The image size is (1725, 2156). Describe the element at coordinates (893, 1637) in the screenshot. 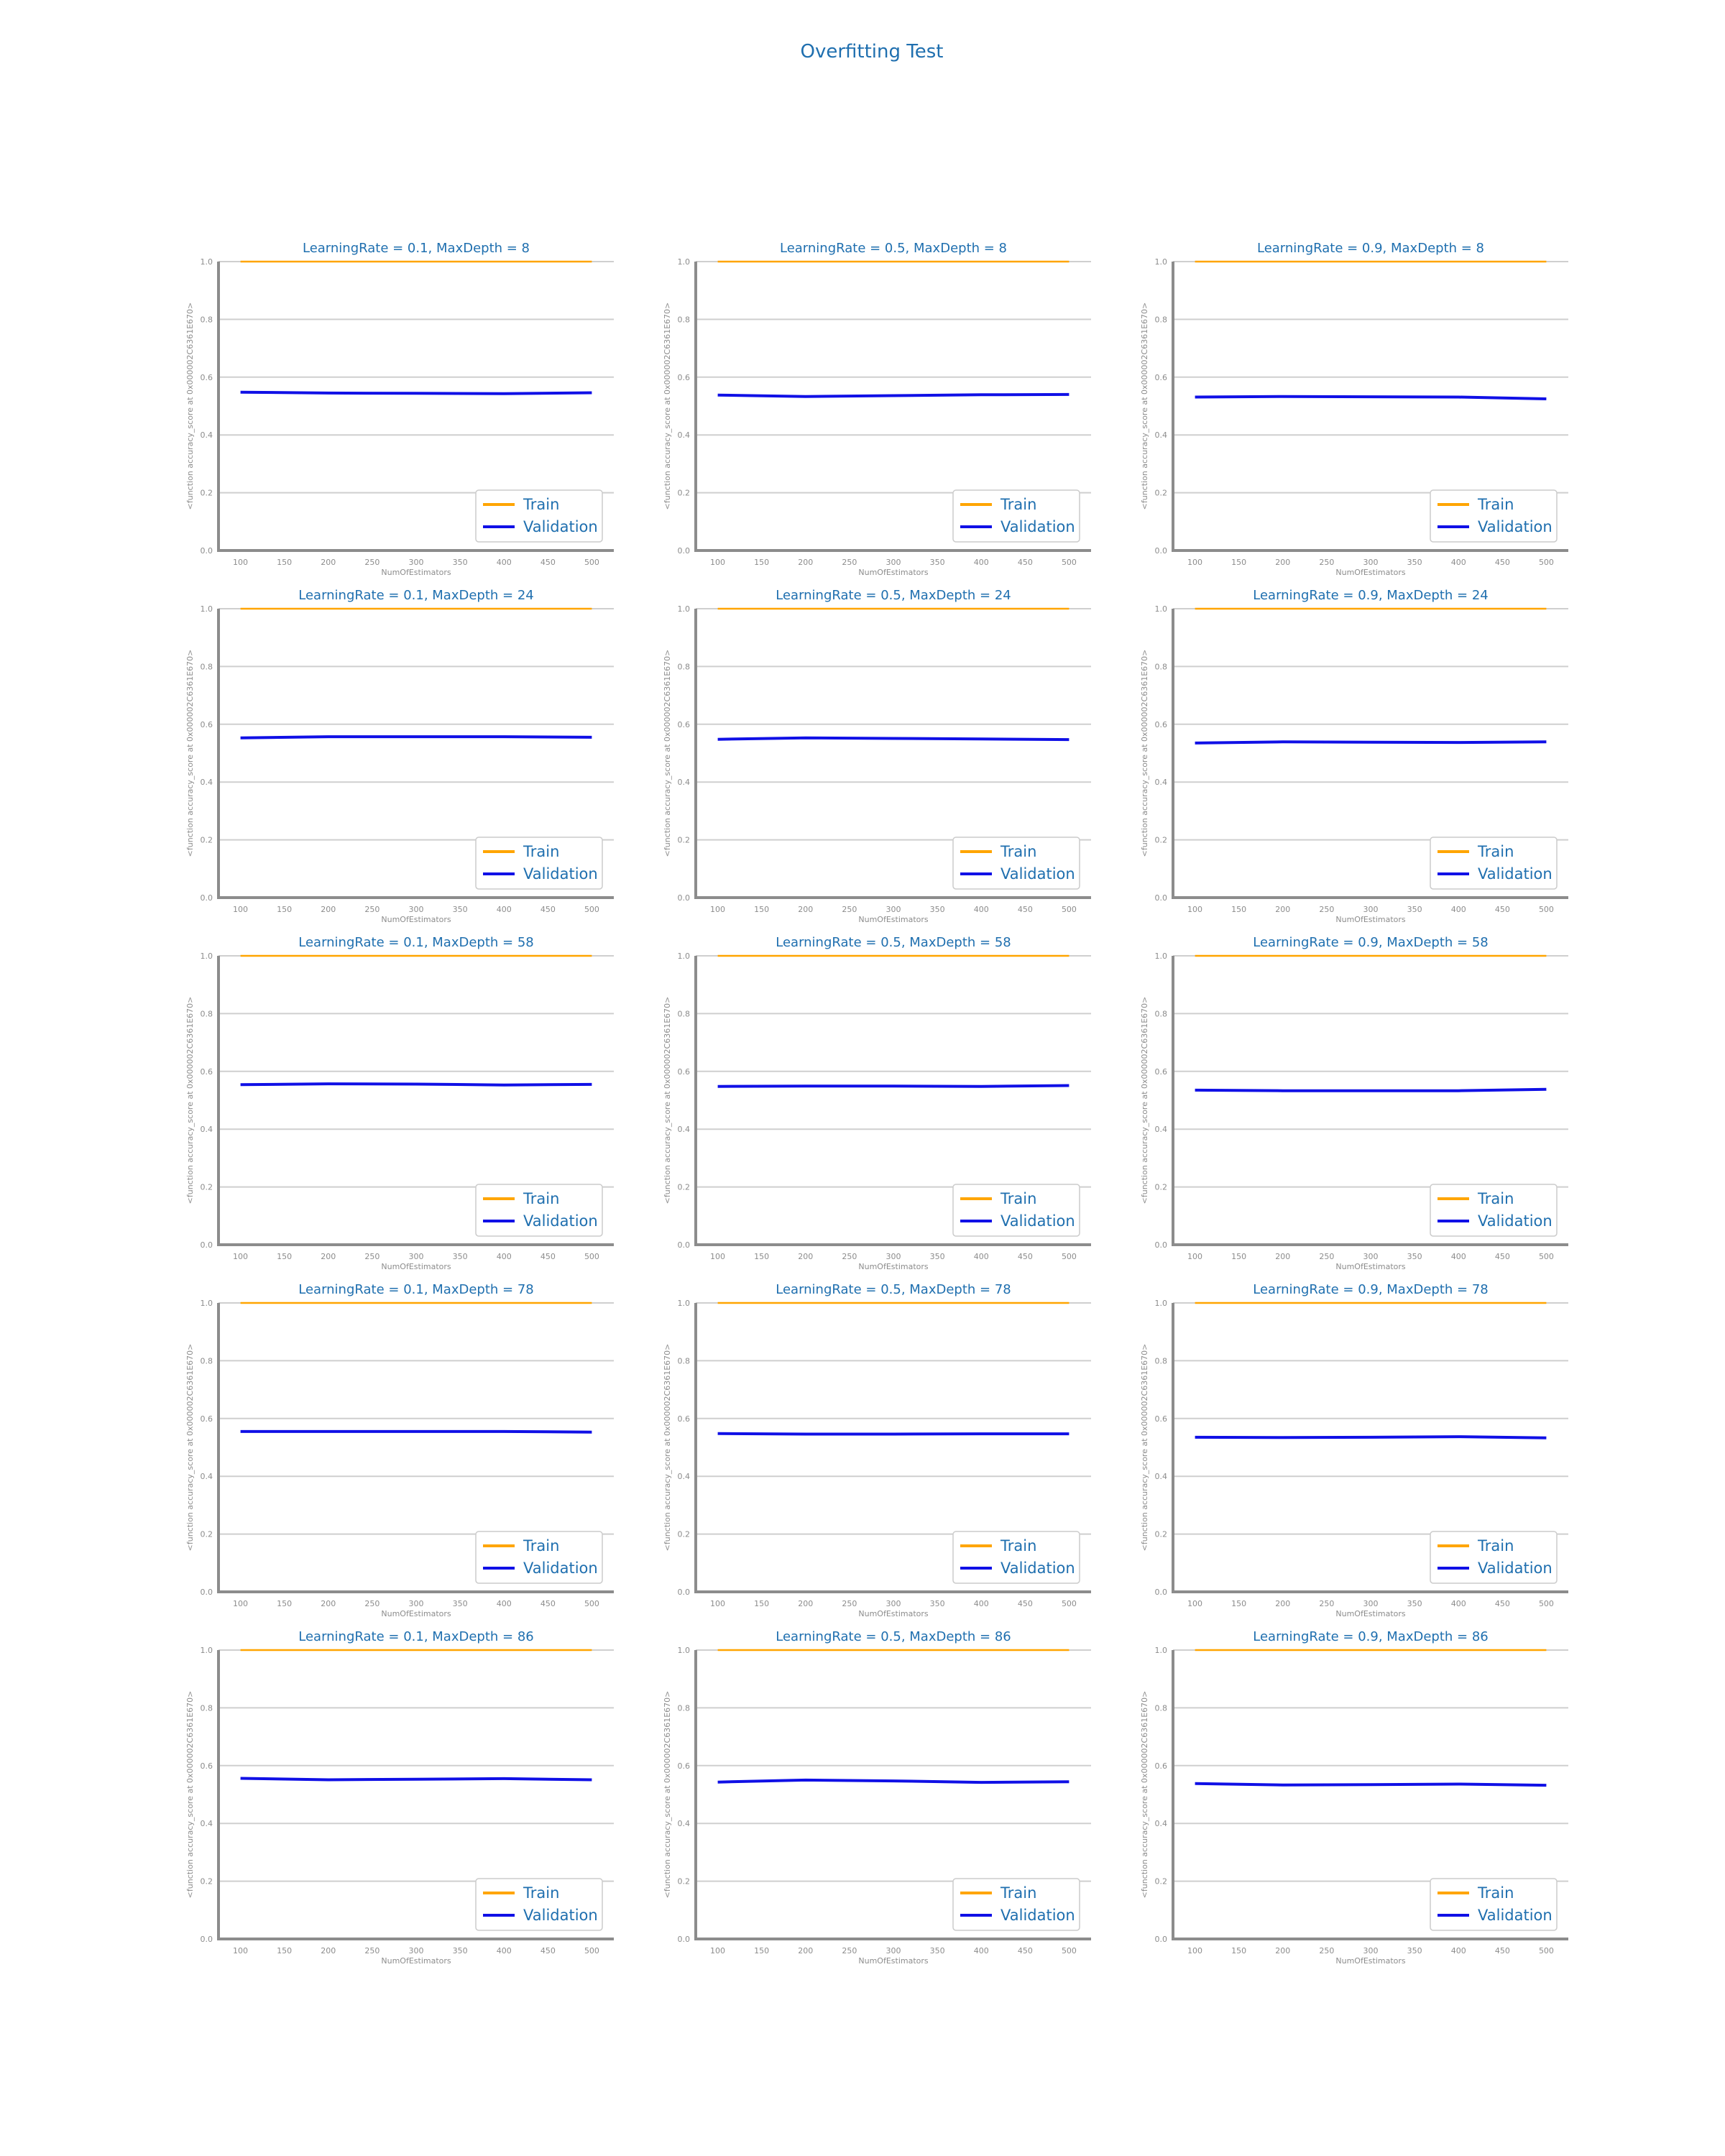

I see `subplot-title: LearningRate = 0.5, MaxDepth = 86` at that location.